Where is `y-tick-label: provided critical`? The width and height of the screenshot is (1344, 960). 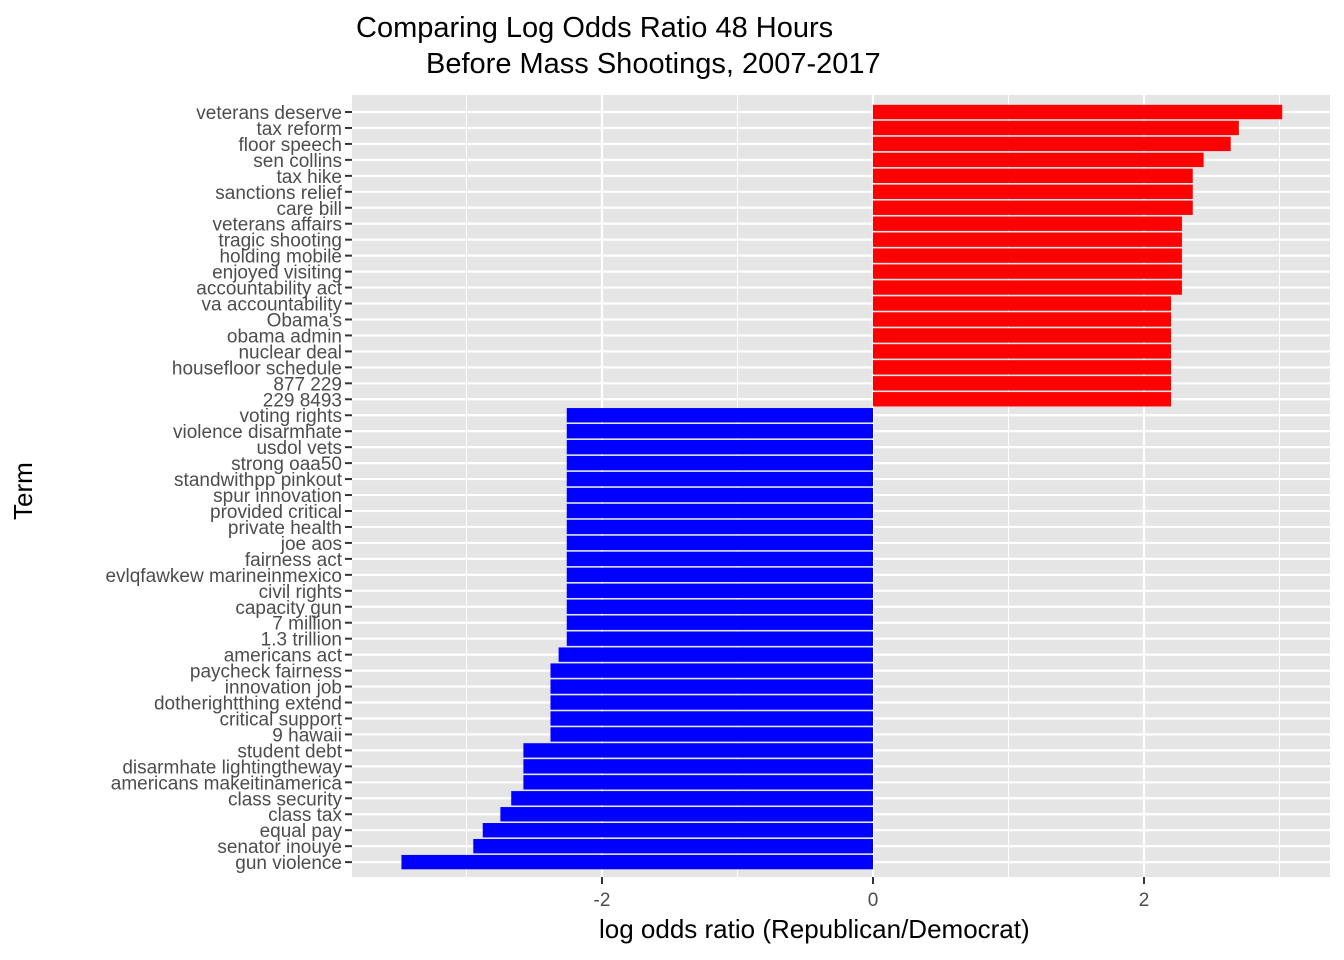
y-tick-label: provided critical is located at coordinates (276, 512).